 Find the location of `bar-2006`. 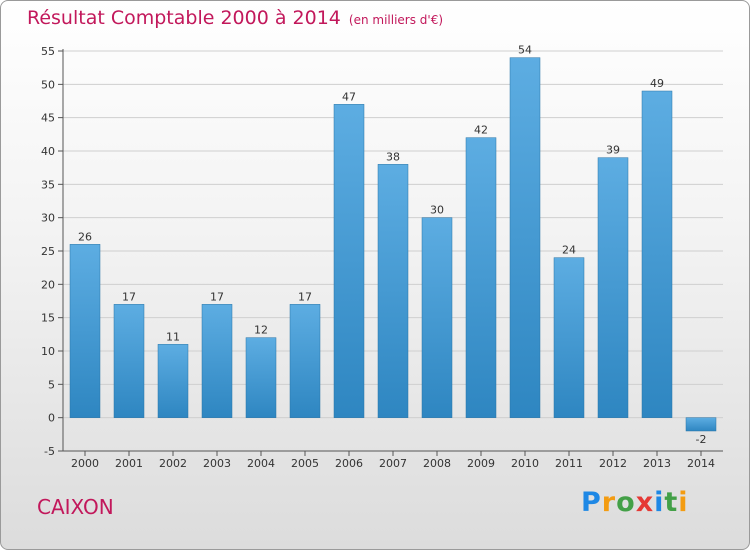

bar-2006 is located at coordinates (349, 261).